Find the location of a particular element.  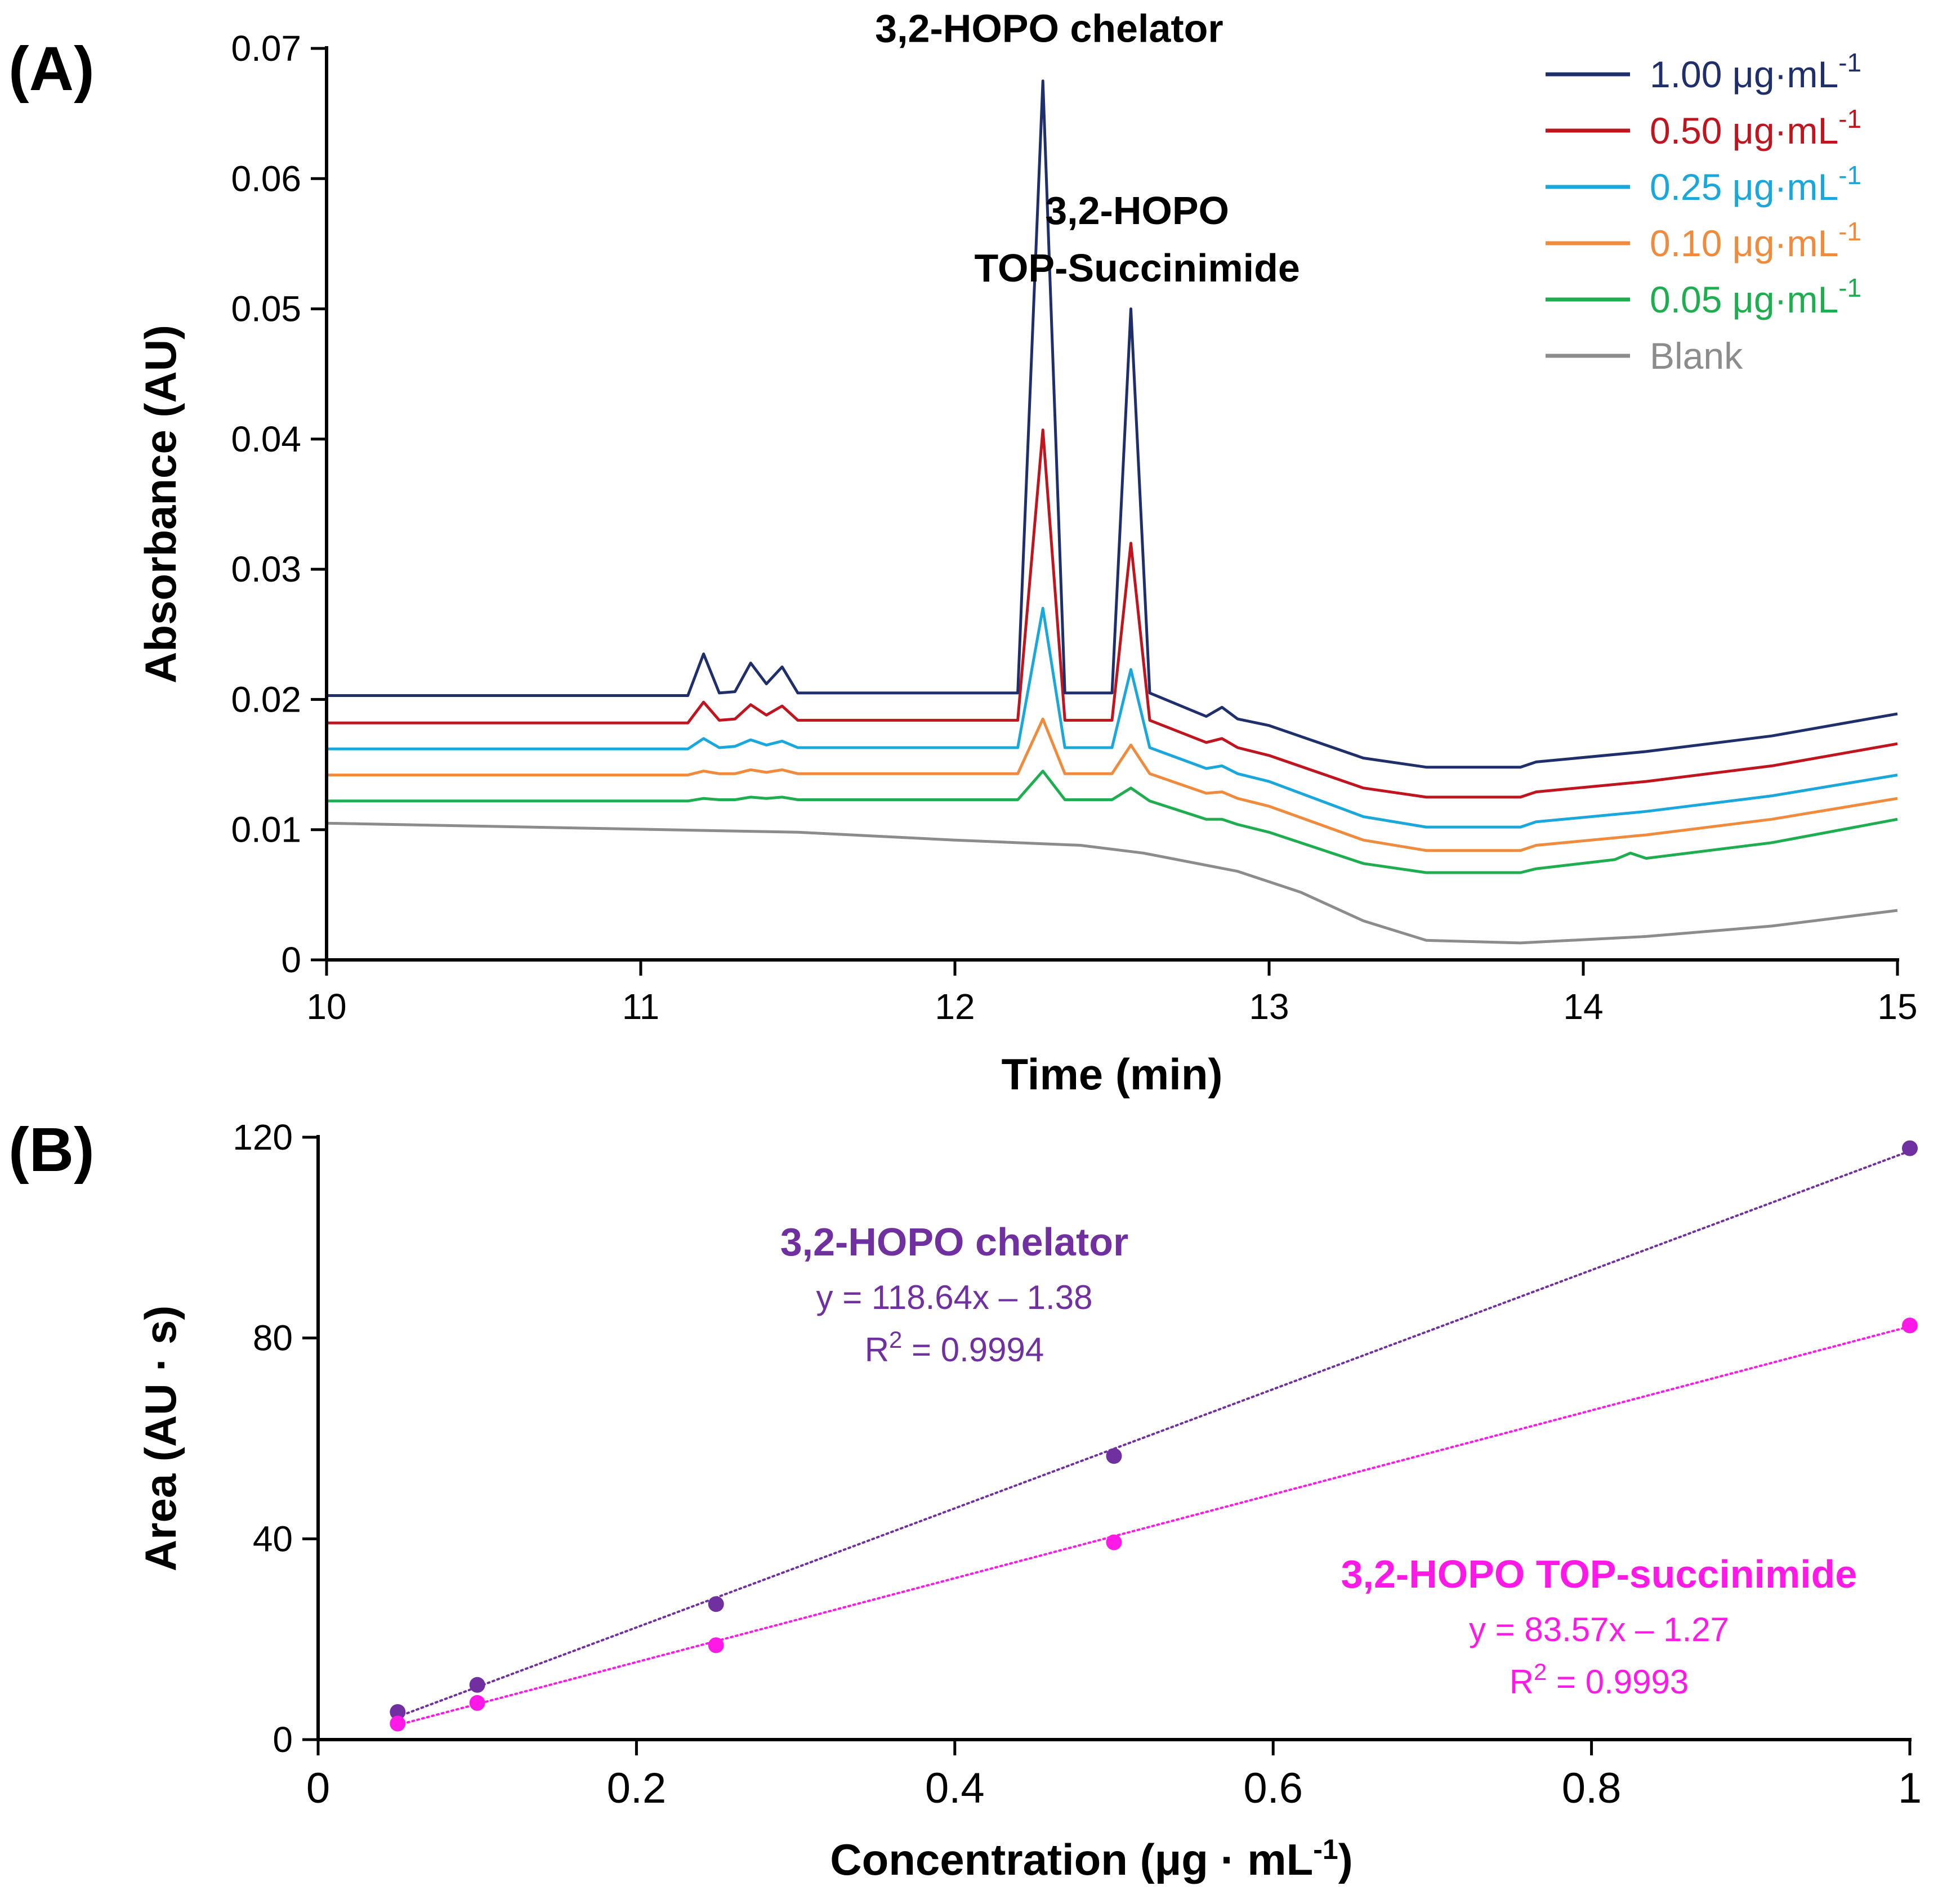

y-tick-label: 0.02 is located at coordinates (266, 699).